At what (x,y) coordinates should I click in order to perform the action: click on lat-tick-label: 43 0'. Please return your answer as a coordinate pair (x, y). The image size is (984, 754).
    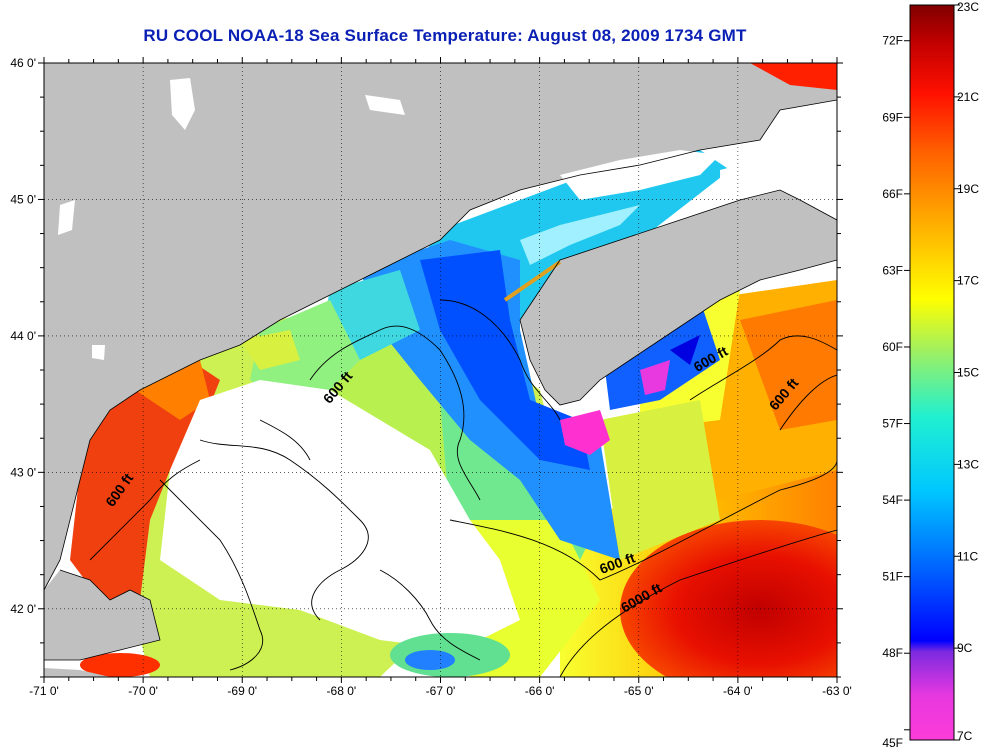
    Looking at the image, I should click on (23, 472).